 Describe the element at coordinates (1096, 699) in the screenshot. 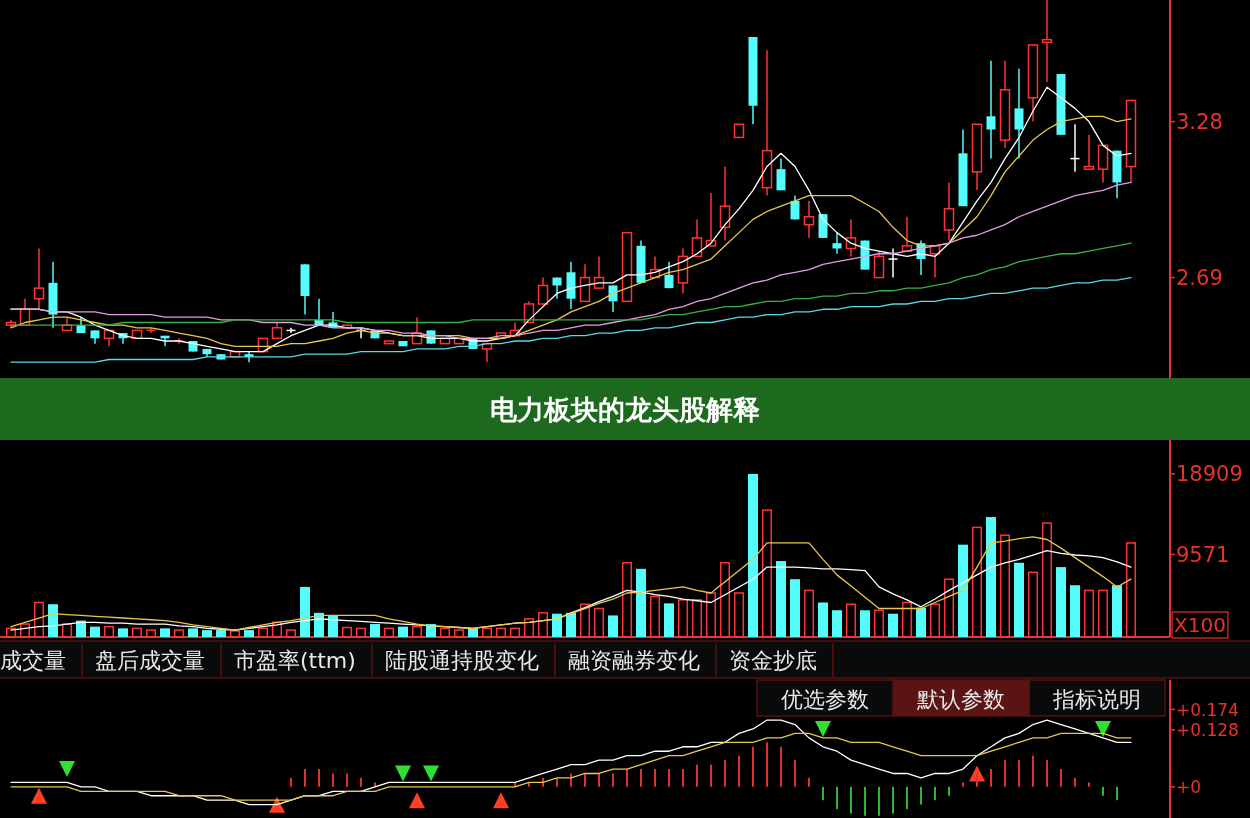

I see `annotation: 指标说明` at that location.